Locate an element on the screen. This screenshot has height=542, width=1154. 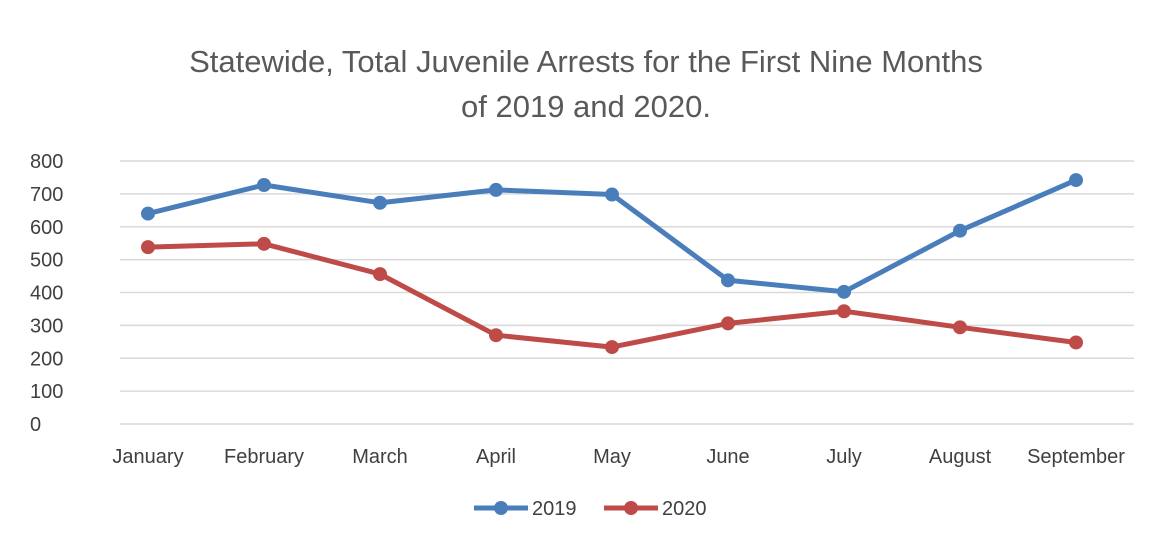
x-tick-label: August is located at coordinates (960, 457).